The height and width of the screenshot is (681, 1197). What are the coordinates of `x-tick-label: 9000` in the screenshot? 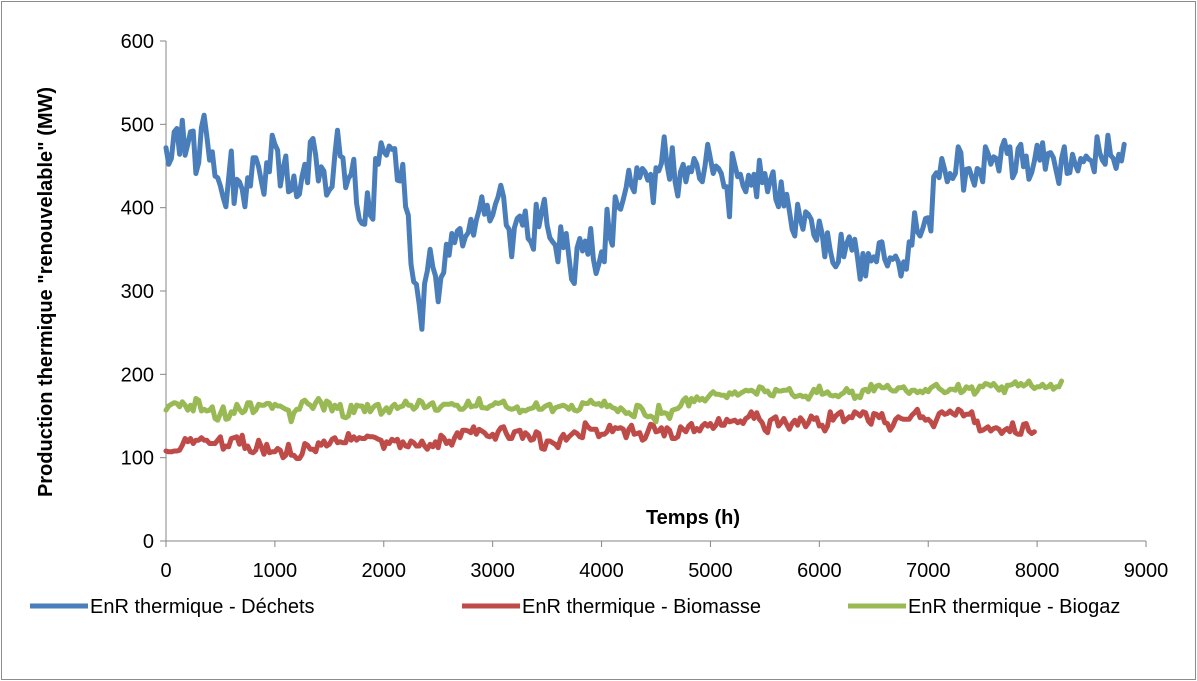 It's located at (1146, 571).